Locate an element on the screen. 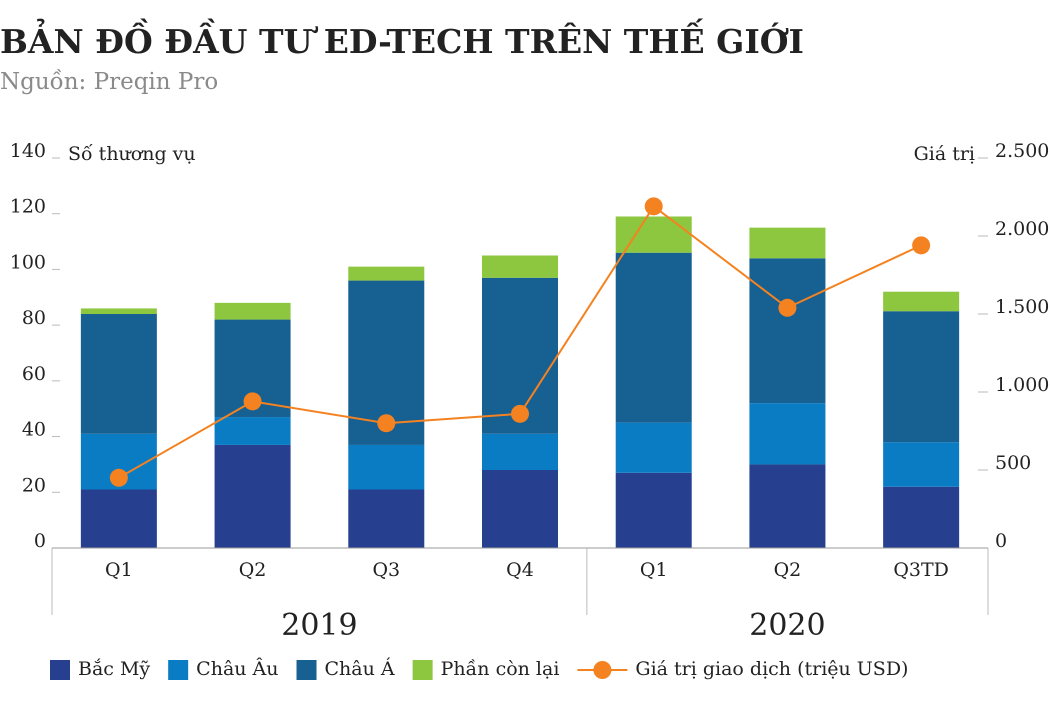  y-tick-label: 120 is located at coordinates (28, 207).